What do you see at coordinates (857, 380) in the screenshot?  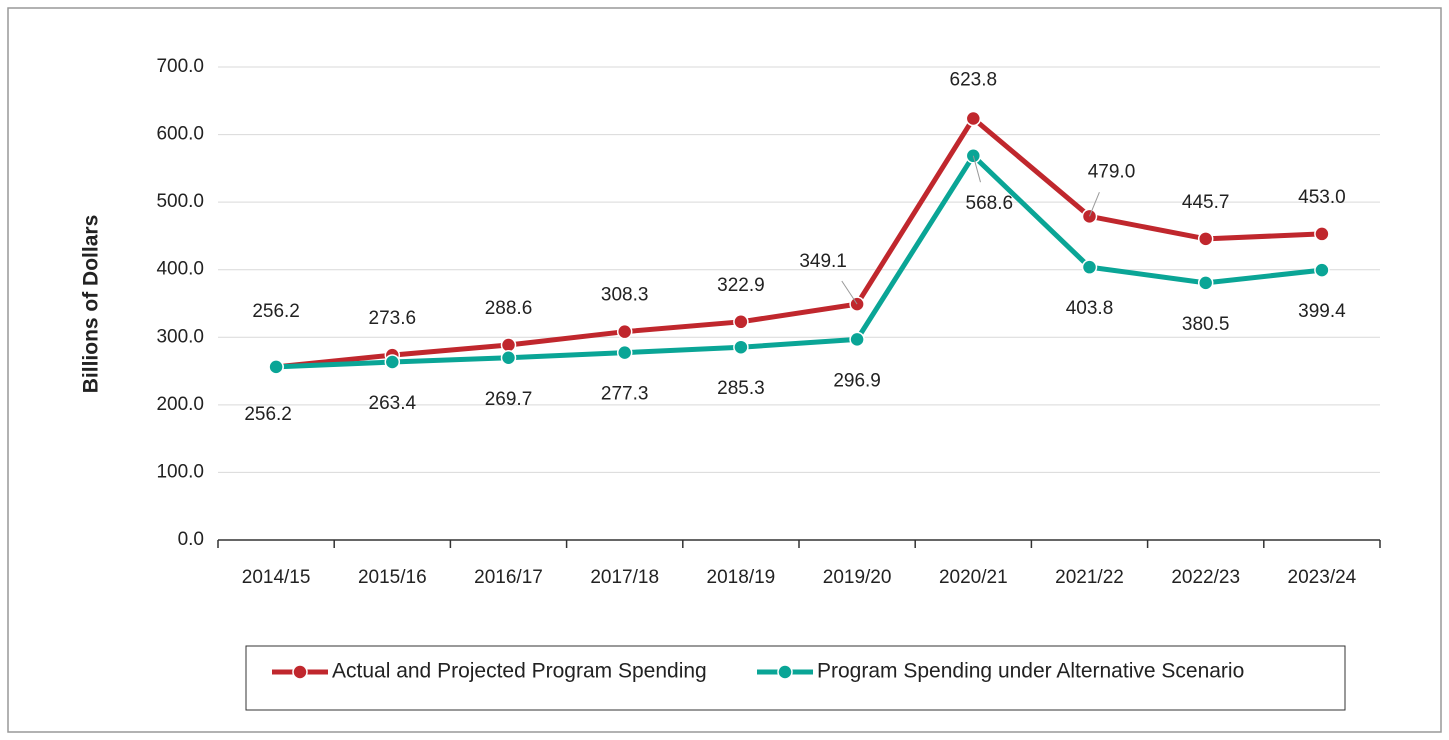 I see `data-label: 296.9` at bounding box center [857, 380].